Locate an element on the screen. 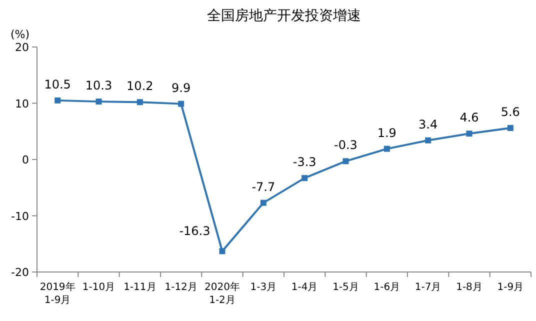  data-label: 9.9 is located at coordinates (181, 87).